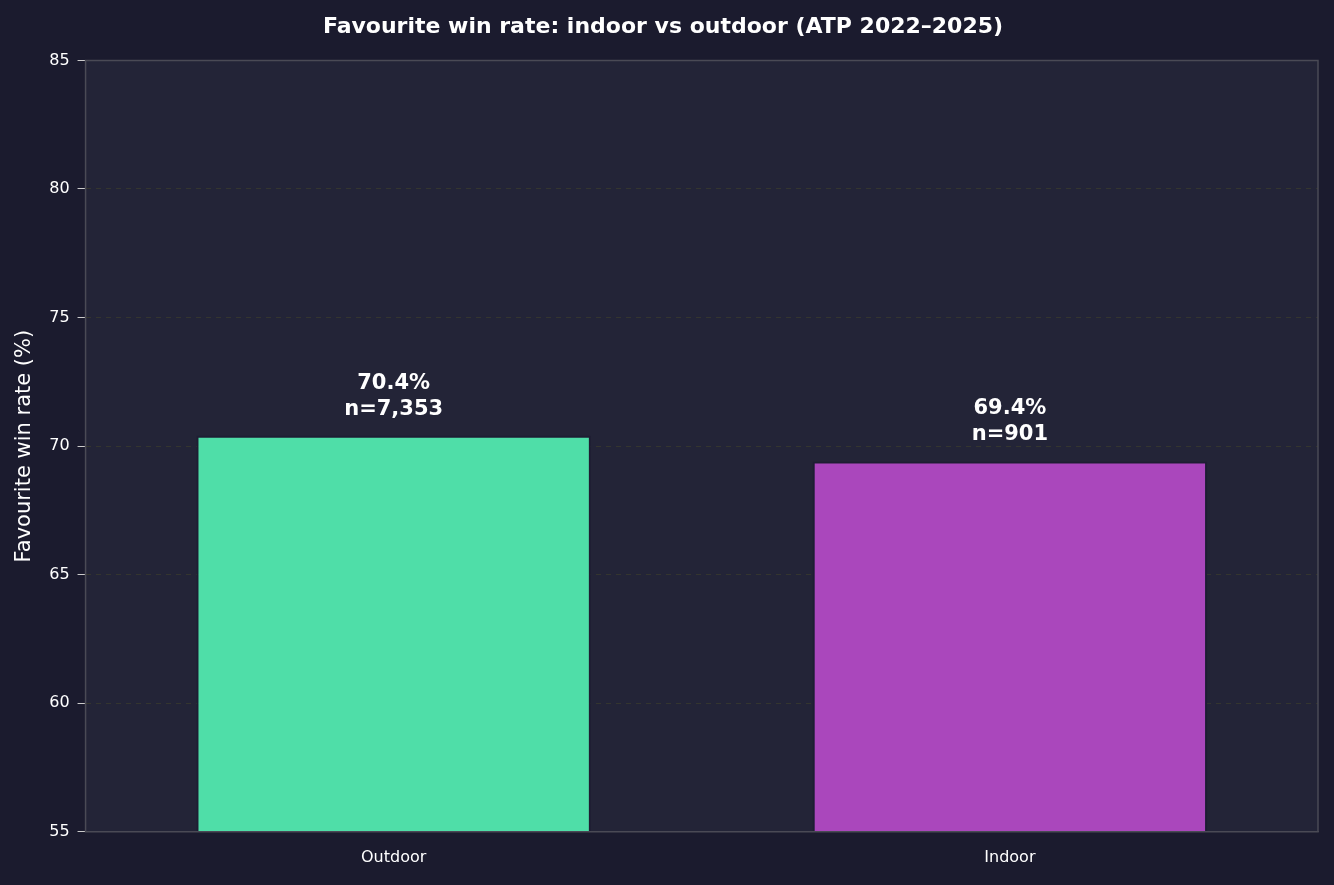 The image size is (1334, 885). I want to click on y-axis-title: Favourite win rate (%), so click(23, 446).